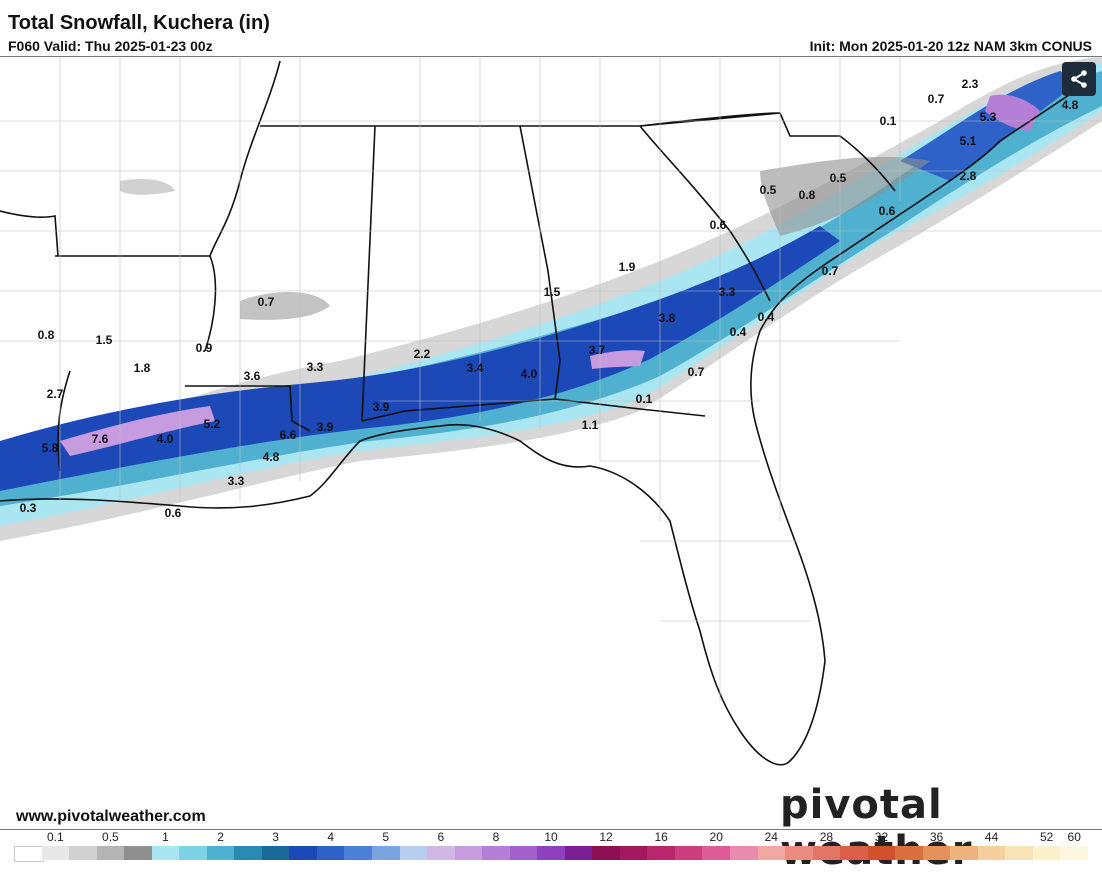  I want to click on snowfall-value: 2.2, so click(422, 354).